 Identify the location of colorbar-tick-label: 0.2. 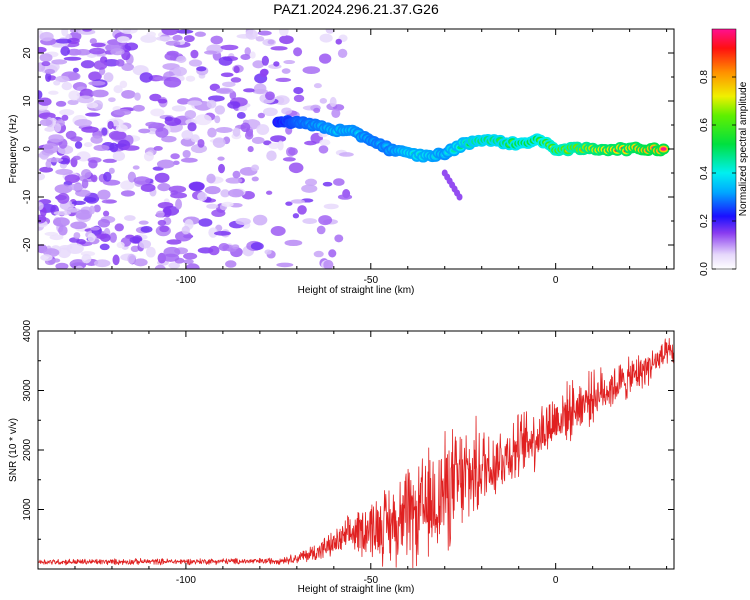
(704, 221).